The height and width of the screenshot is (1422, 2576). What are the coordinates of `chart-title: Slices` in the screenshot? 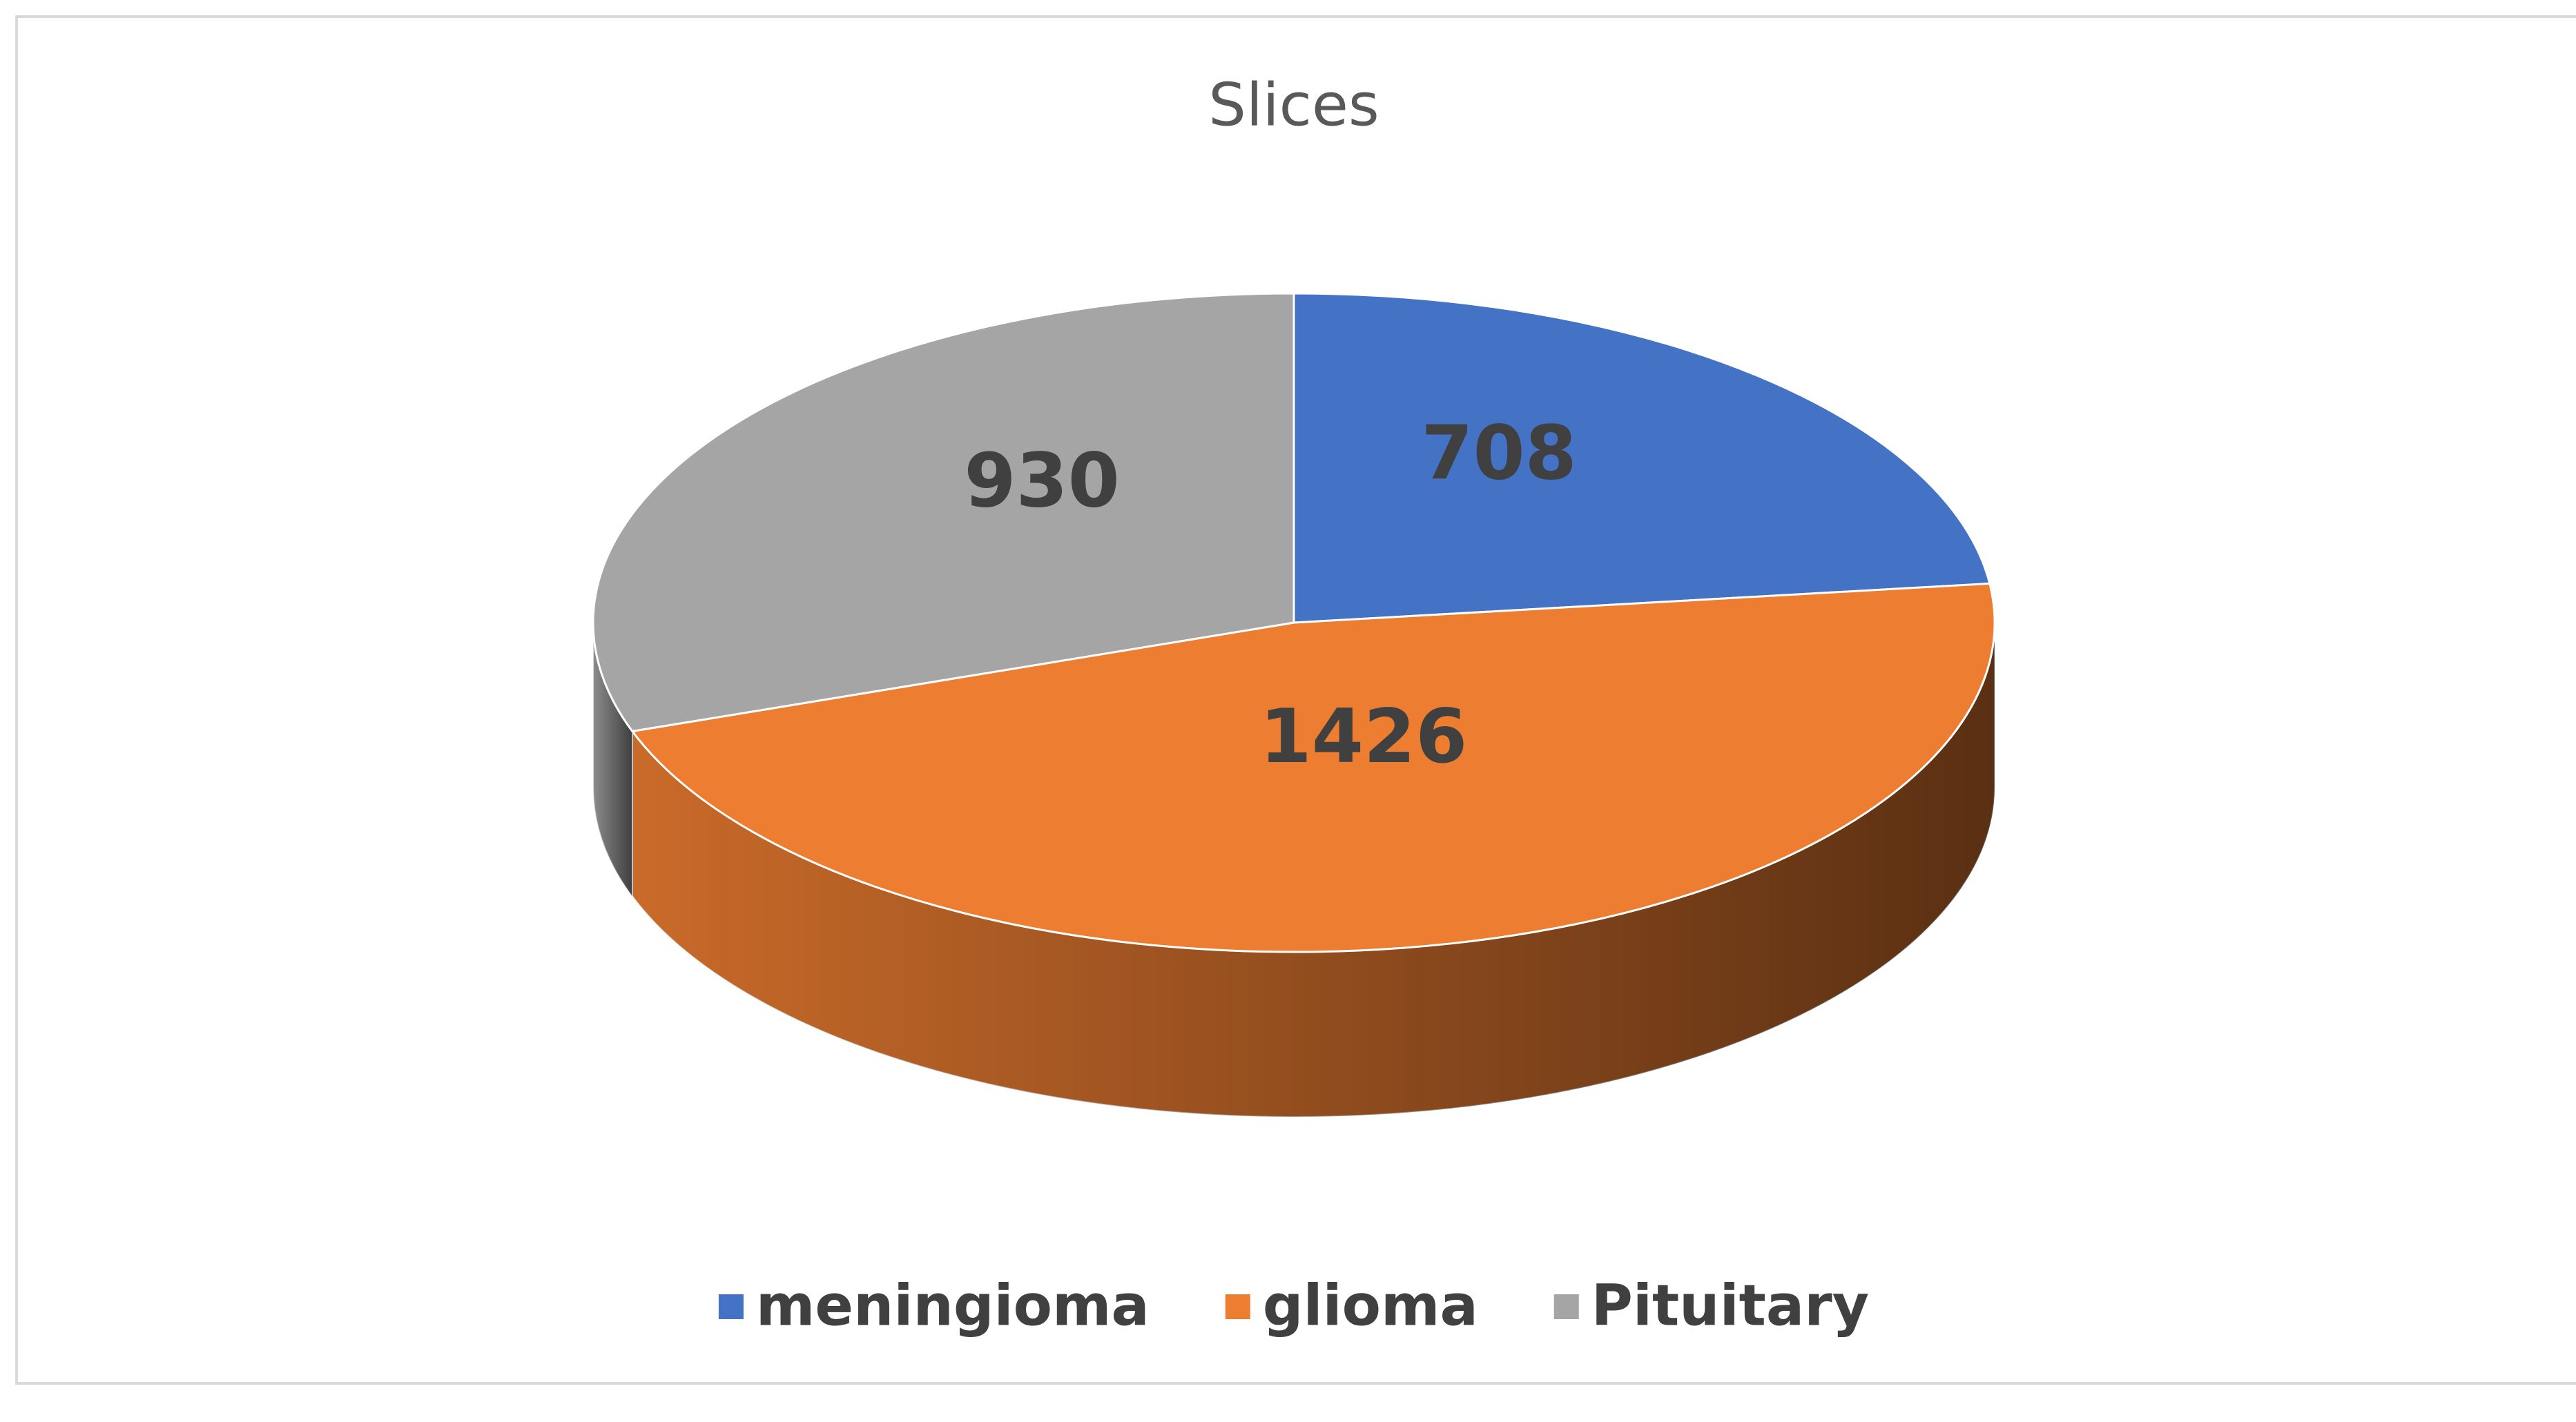 It's located at (1294, 104).